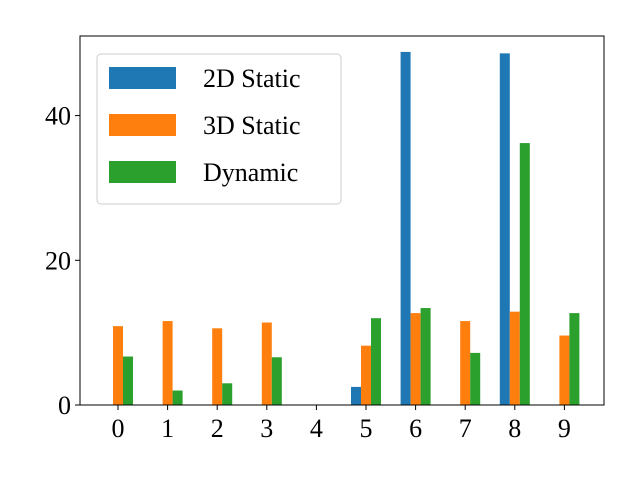  What do you see at coordinates (514, 428) in the screenshot?
I see `x-tick-label: 8` at bounding box center [514, 428].